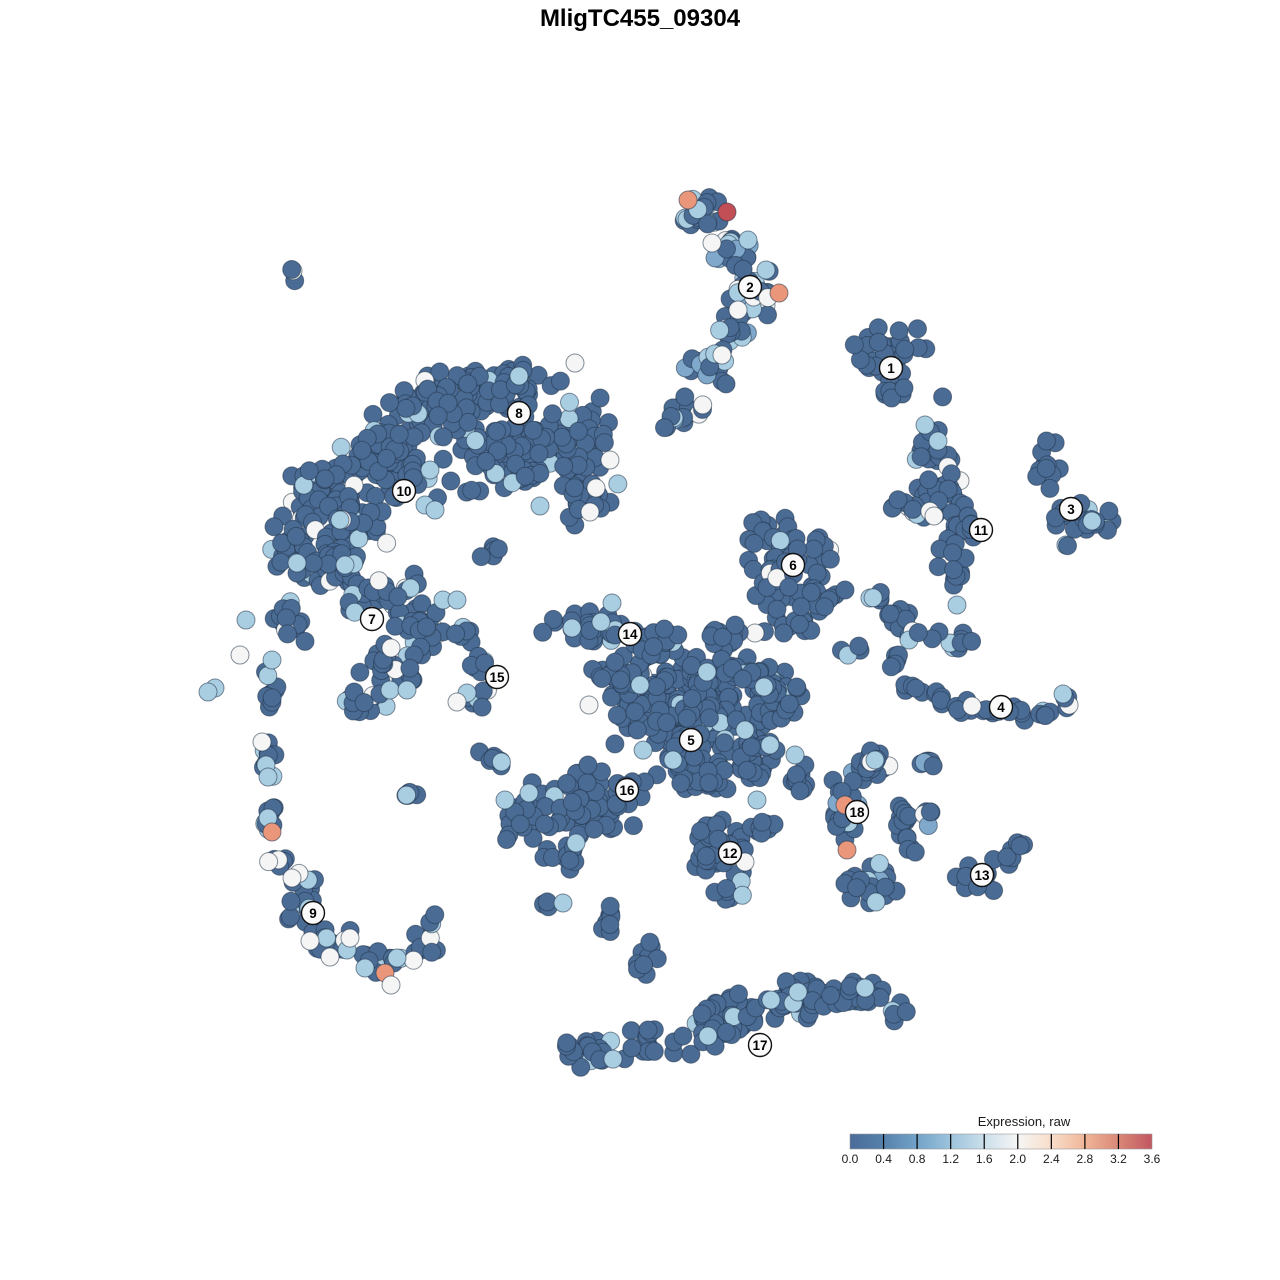 The image size is (1280, 1280). What do you see at coordinates (1085, 1159) in the screenshot?
I see `legend-tick-label: 2.8` at bounding box center [1085, 1159].